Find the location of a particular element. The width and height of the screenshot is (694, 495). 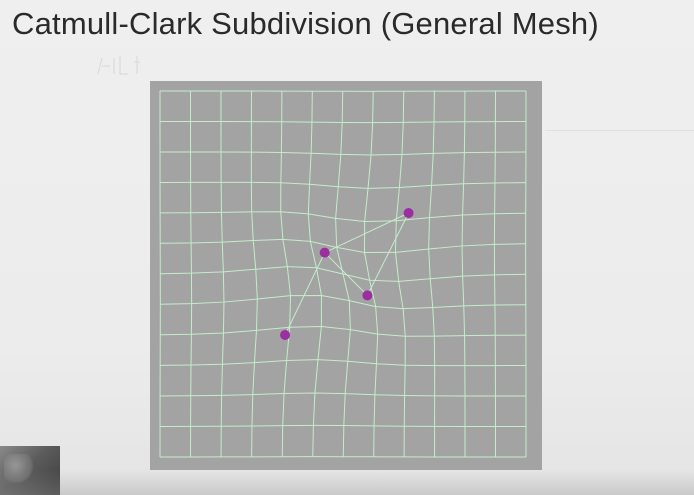

slide-title: Catmull-Clark Subdivision (General Mesh) is located at coordinates (305, 23).